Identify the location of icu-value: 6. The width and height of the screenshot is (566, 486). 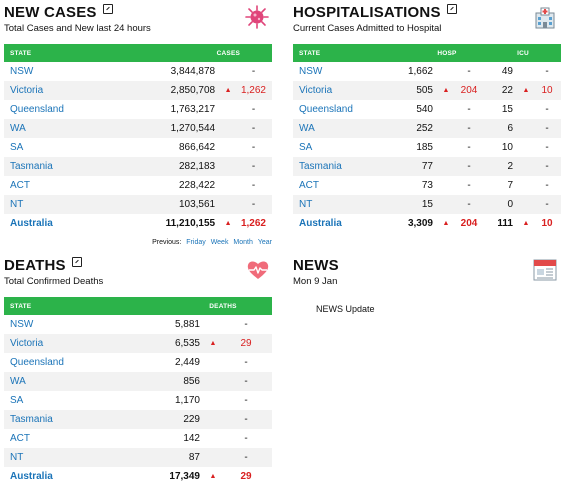
(502, 128).